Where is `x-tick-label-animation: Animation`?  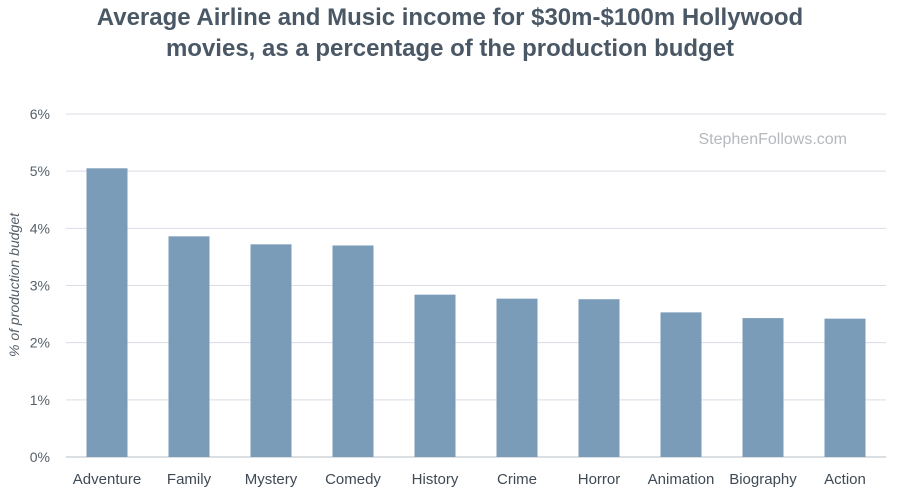 x-tick-label-animation: Animation is located at coordinates (681, 479).